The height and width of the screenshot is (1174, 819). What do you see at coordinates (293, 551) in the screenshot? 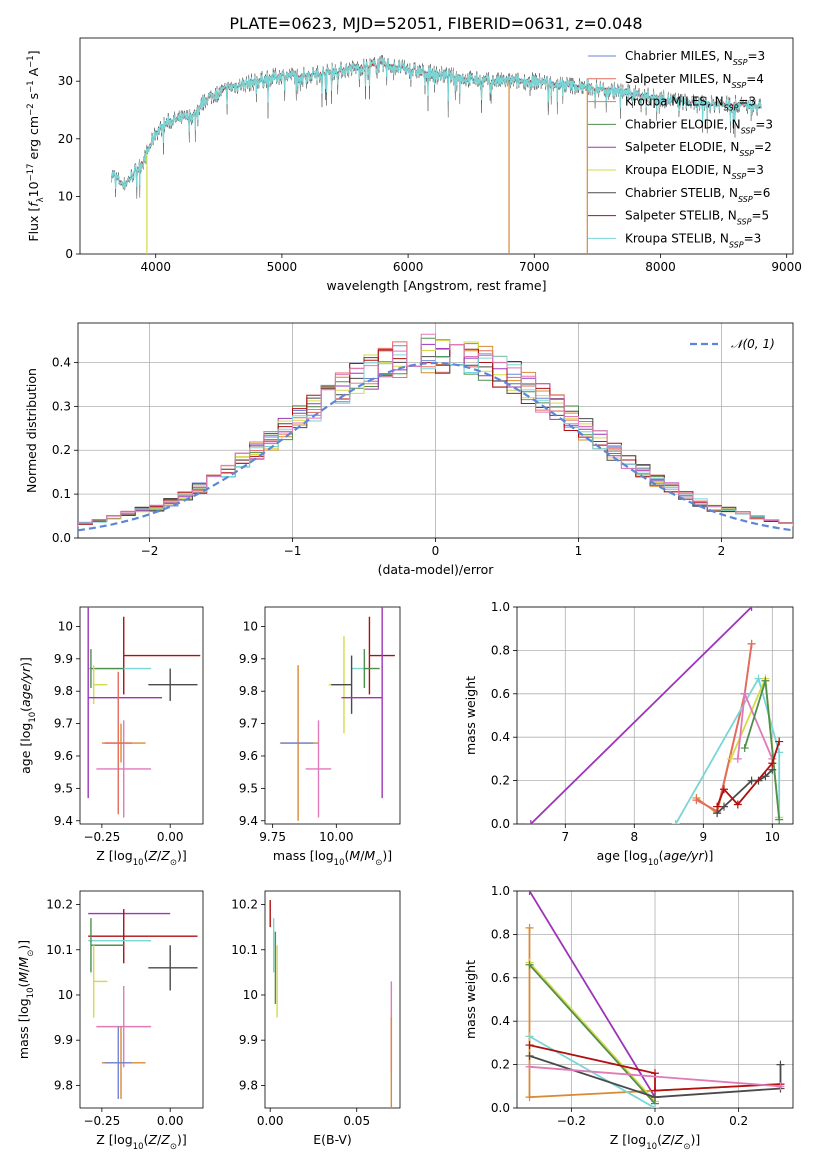
I see `x-tick-label: −1` at bounding box center [293, 551].